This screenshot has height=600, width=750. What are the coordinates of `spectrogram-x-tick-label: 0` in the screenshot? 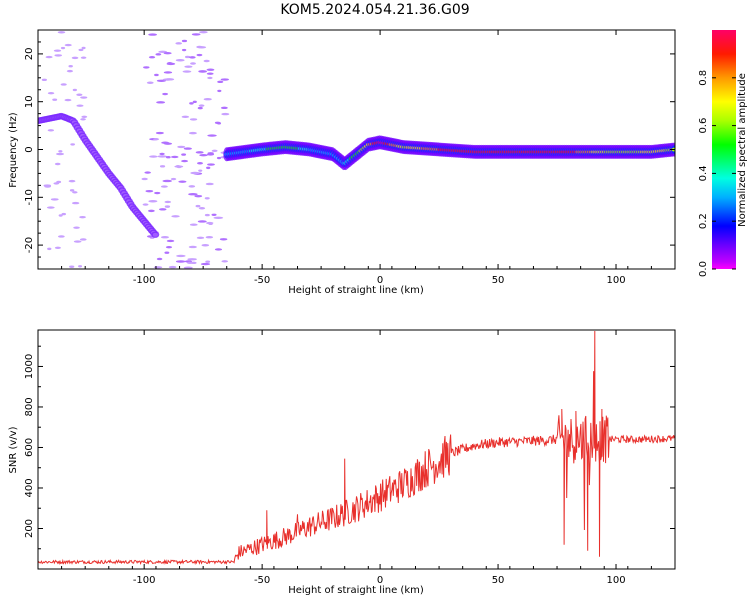 It's located at (380, 280).